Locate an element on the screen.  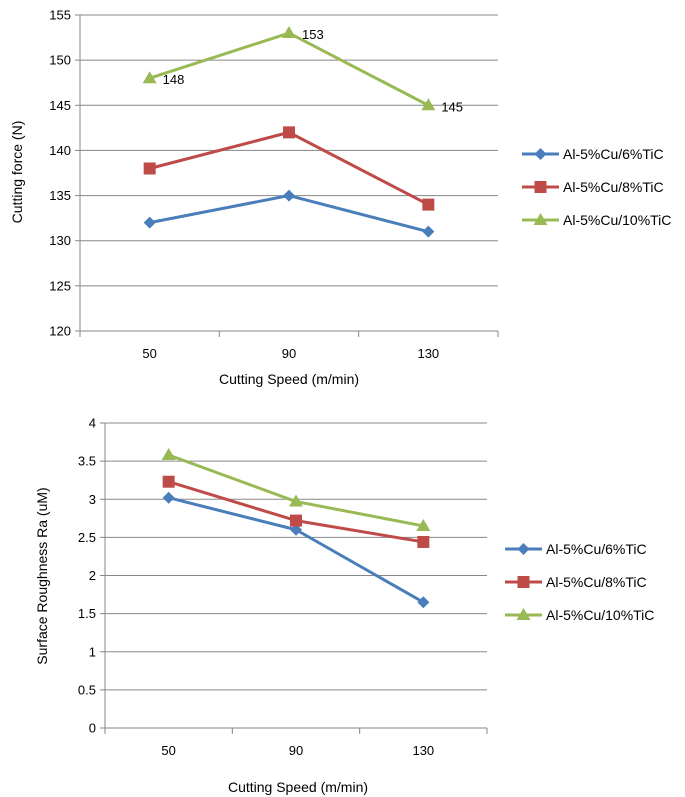
surface-roughness-y-ticks: 0 0.5 1 1.5 2 2.5 3 3.5 4 is located at coordinates (91, 576).